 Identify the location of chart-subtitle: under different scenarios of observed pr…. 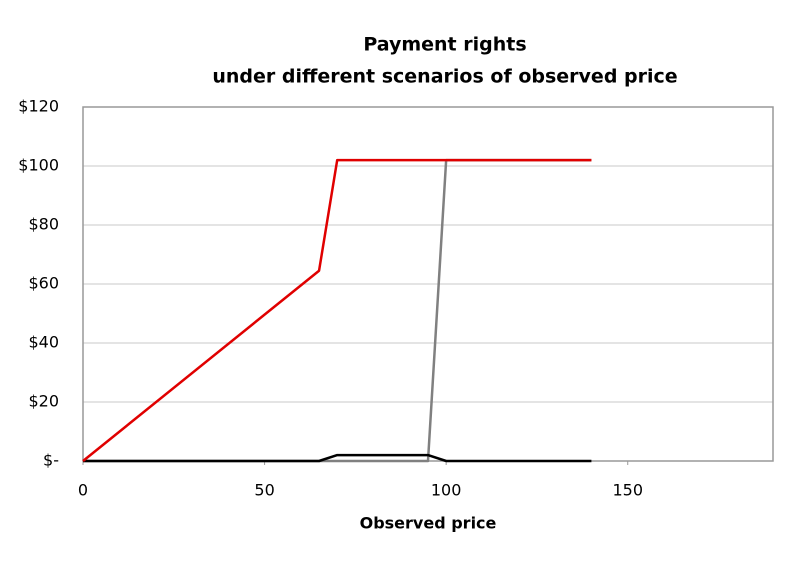
(444, 77).